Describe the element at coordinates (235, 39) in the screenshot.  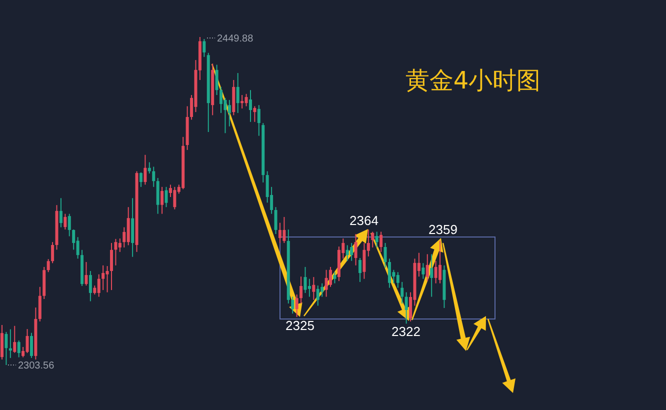
I see `annotation: 2449.88` at that location.